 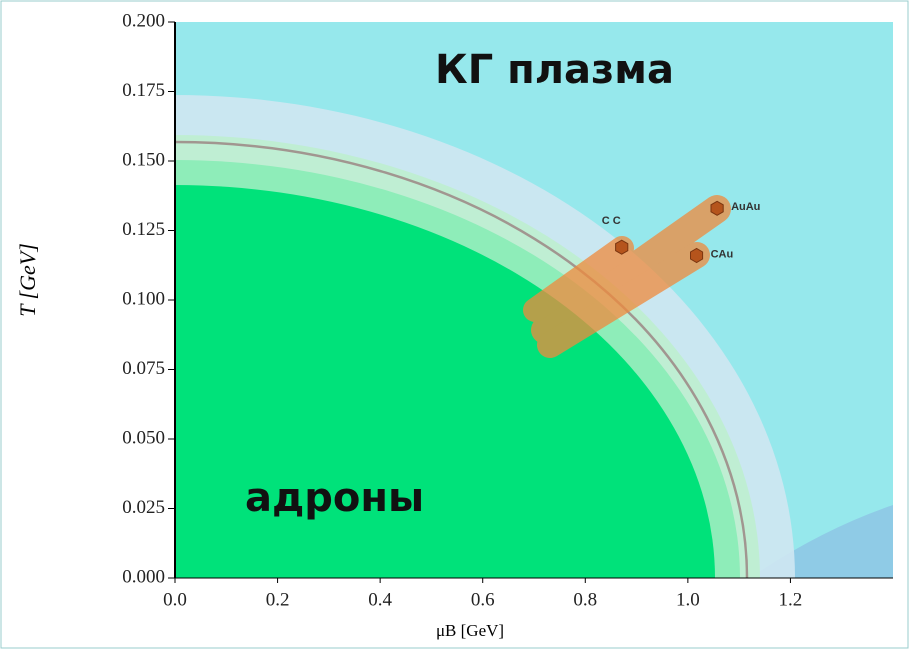 What do you see at coordinates (554, 70) in the screenshot?
I see `annotation: КГ плазма` at bounding box center [554, 70].